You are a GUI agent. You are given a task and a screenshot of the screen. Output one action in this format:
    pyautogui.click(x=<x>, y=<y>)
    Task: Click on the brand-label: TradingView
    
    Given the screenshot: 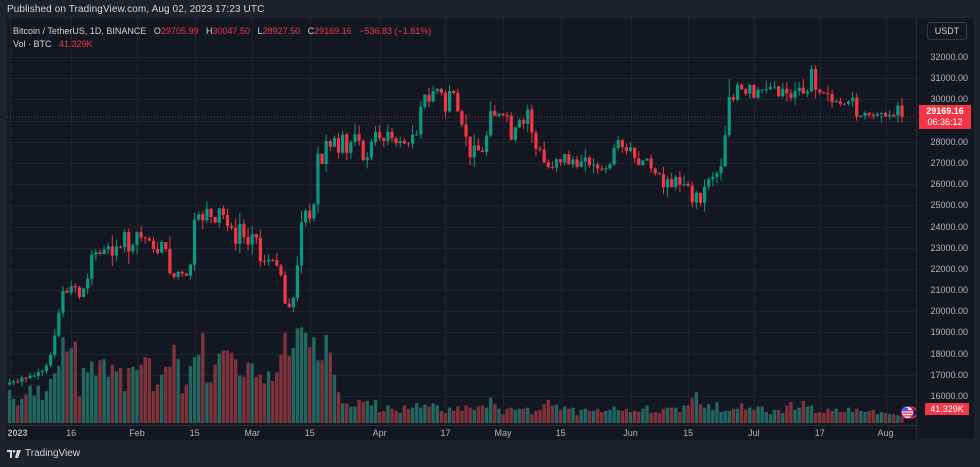 What is the action you would take?
    pyautogui.click(x=53, y=453)
    